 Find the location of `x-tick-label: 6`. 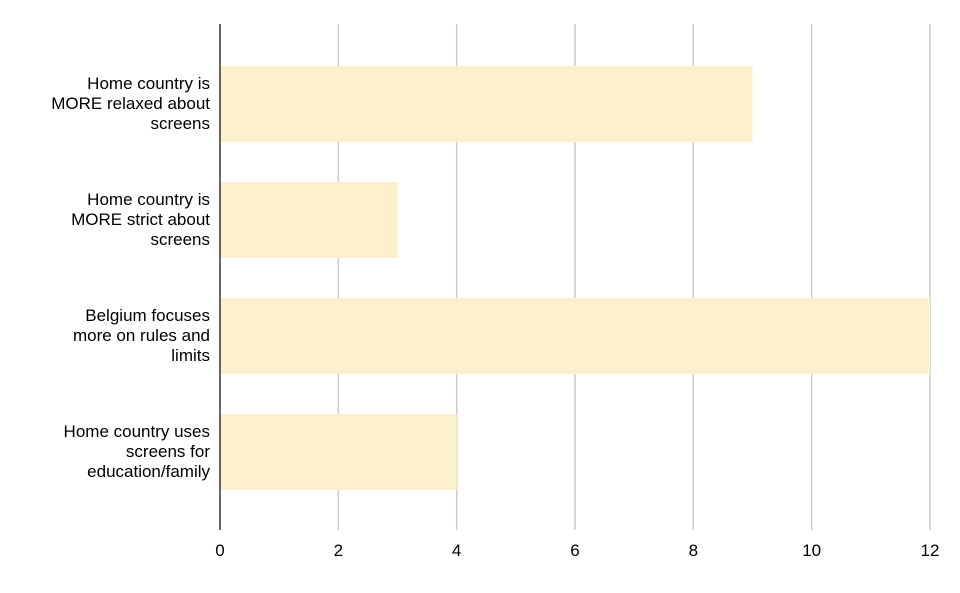

x-tick-label: 6 is located at coordinates (574, 550).